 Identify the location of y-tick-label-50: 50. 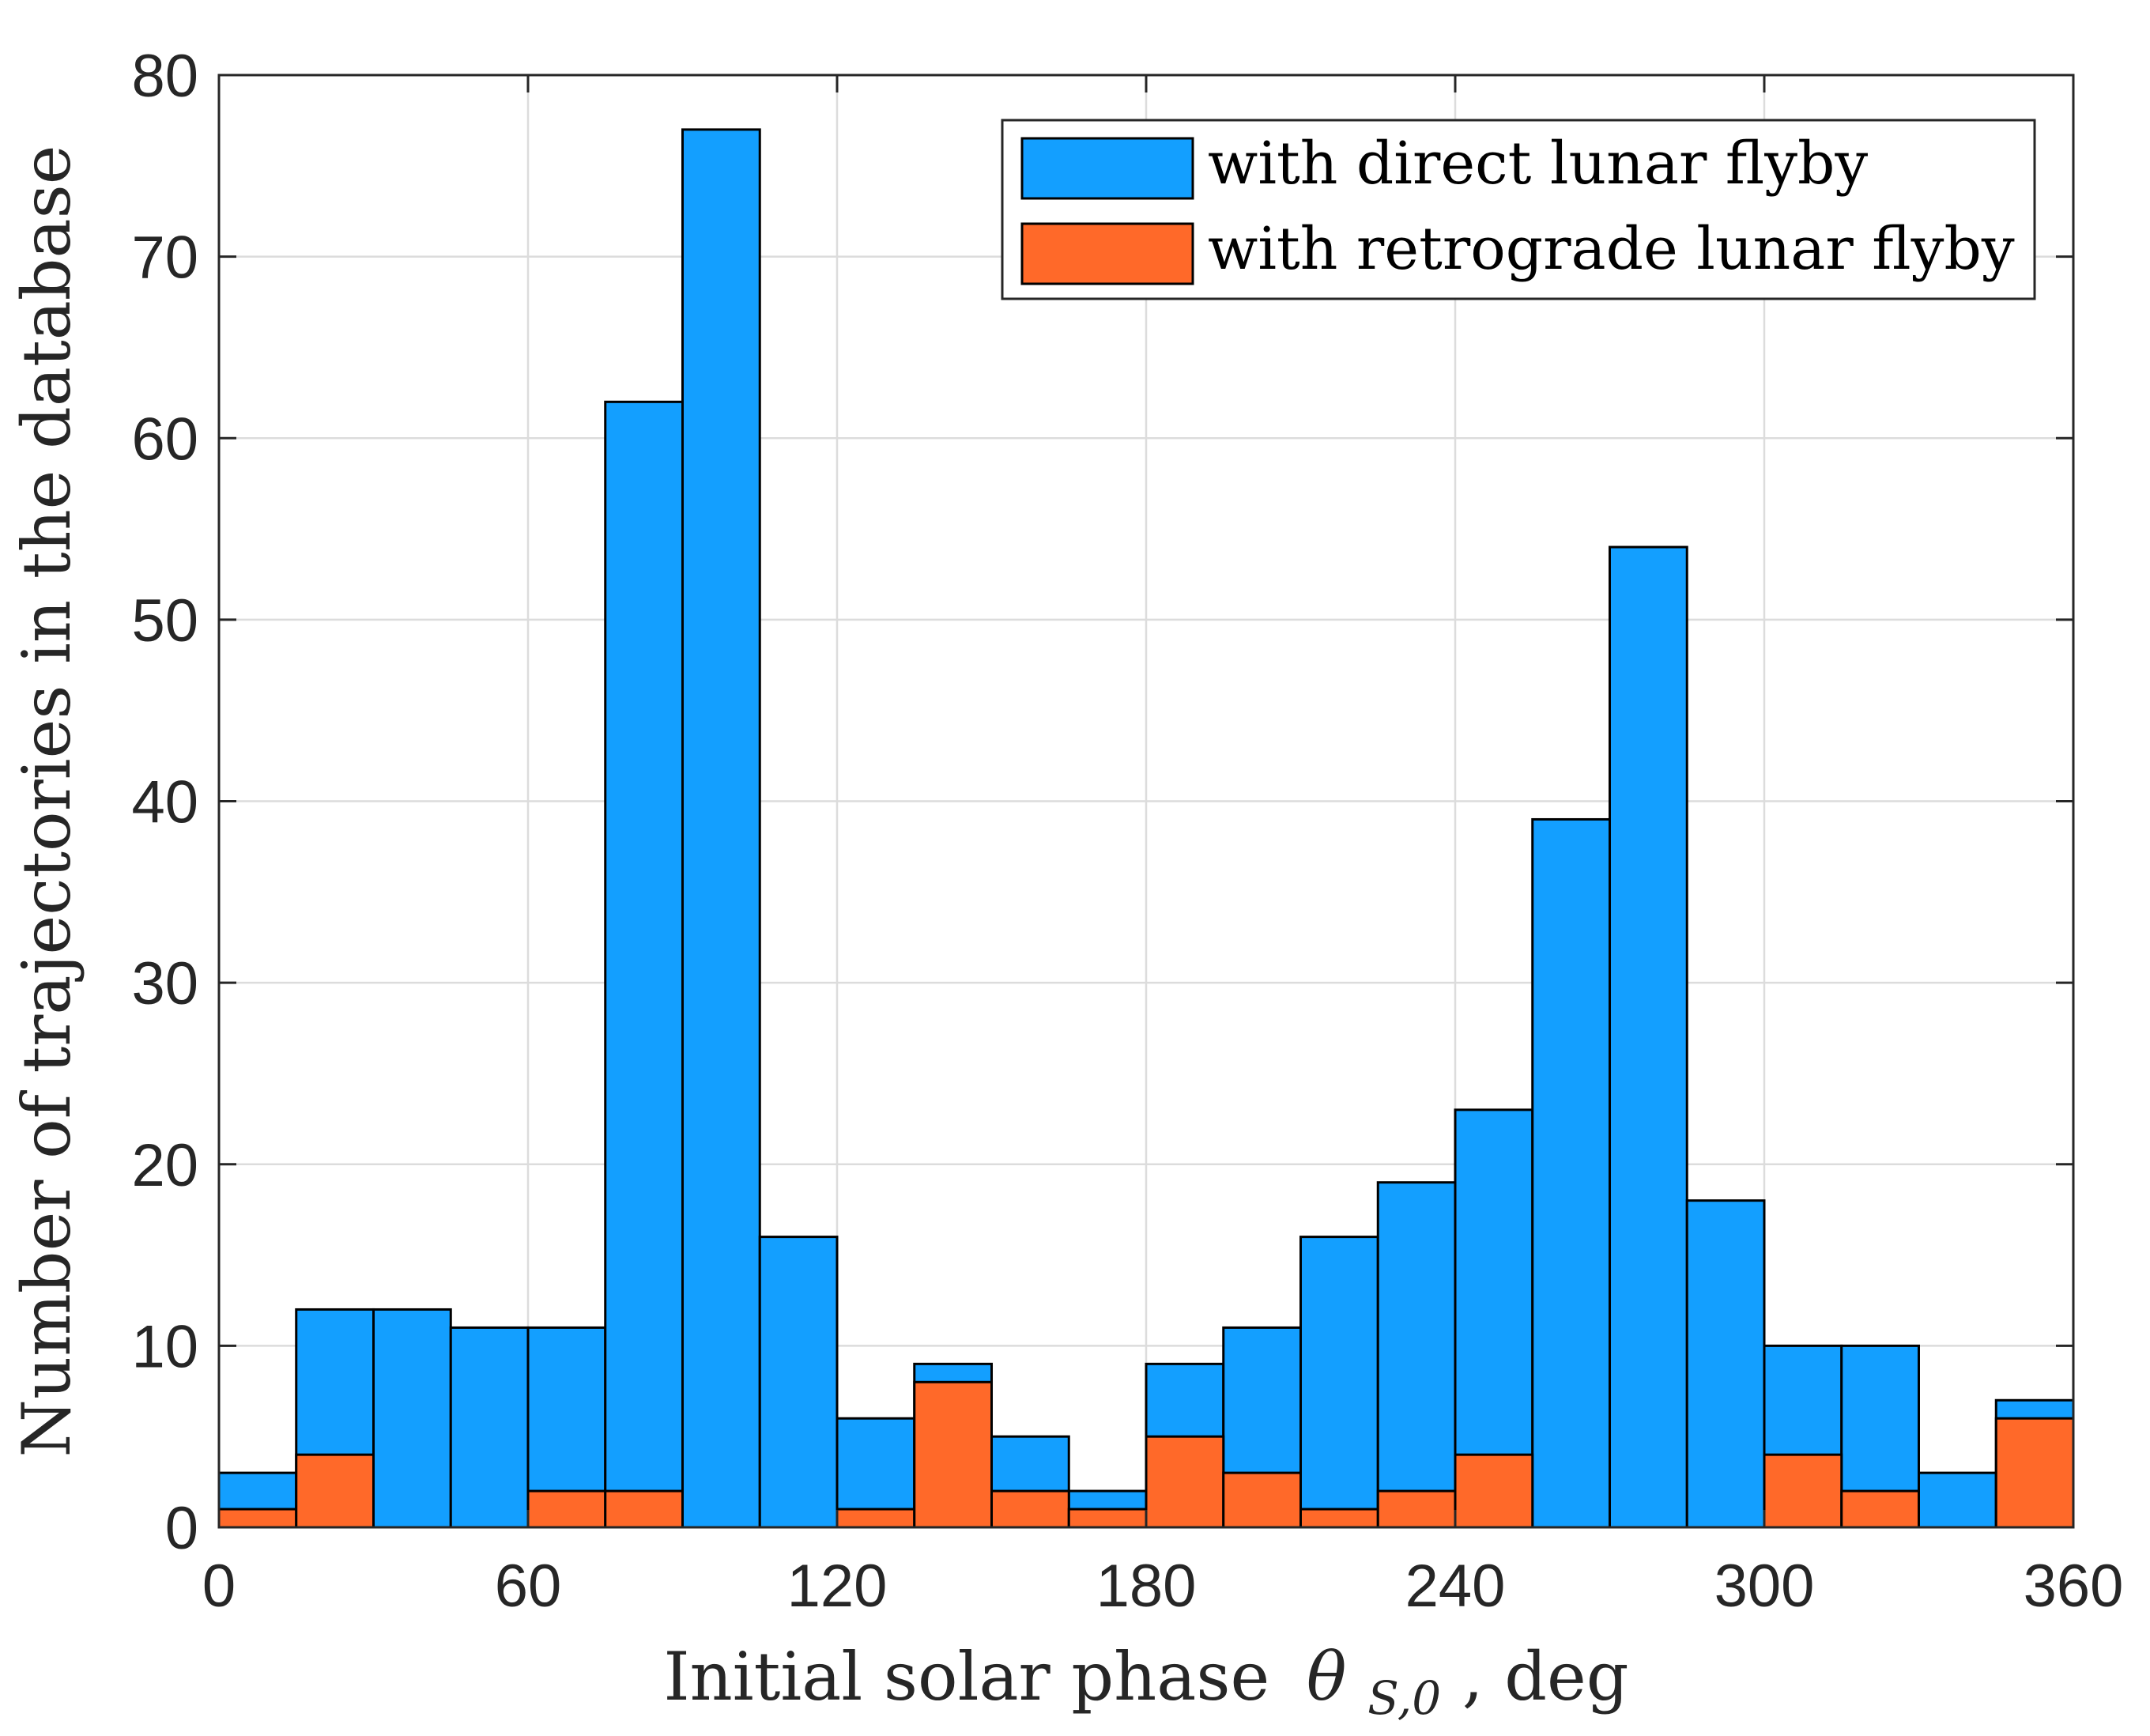
(164, 621).